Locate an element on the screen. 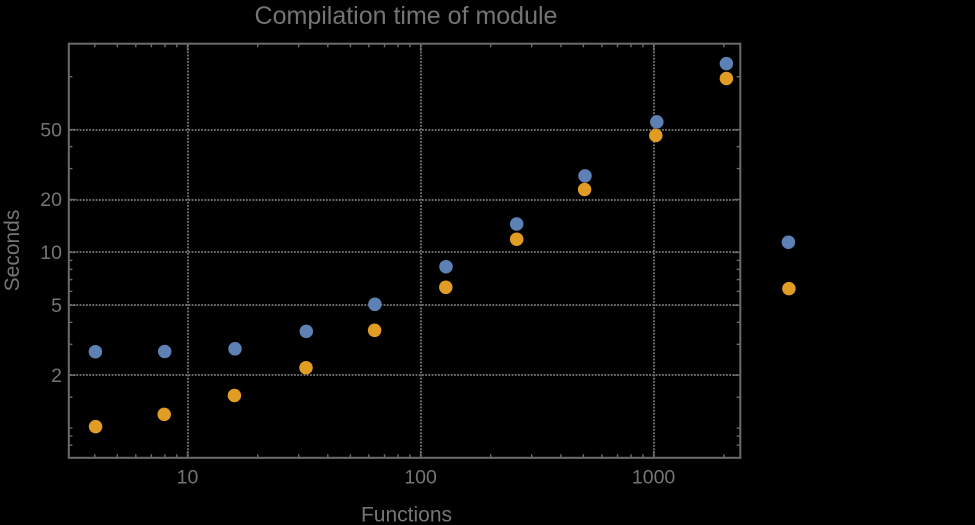 The width and height of the screenshot is (975, 525). svg-text: 20 is located at coordinates (51, 200).